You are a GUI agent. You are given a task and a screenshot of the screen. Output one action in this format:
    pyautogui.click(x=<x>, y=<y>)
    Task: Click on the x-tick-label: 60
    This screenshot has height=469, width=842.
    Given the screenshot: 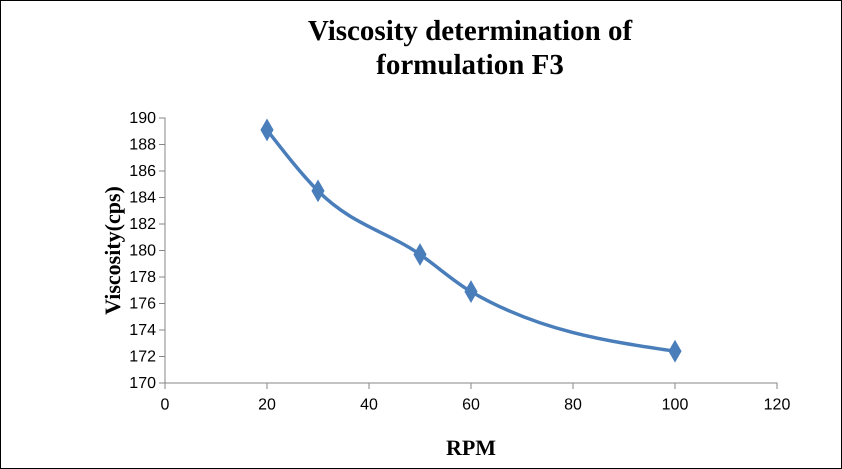 What is the action you would take?
    pyautogui.click(x=471, y=405)
    